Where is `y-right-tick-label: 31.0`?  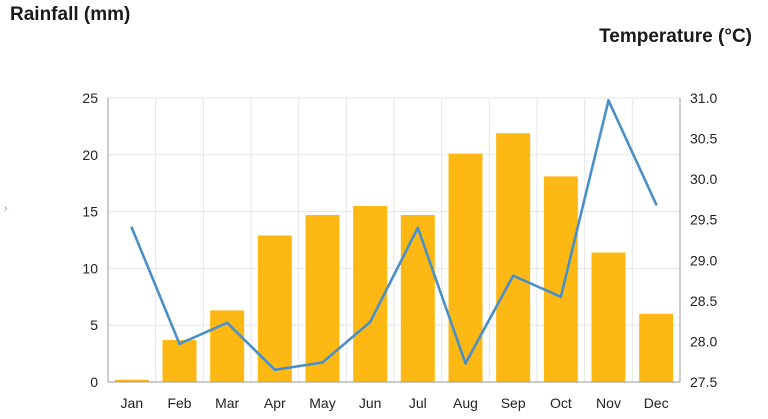
y-right-tick-label: 31.0 is located at coordinates (703, 98).